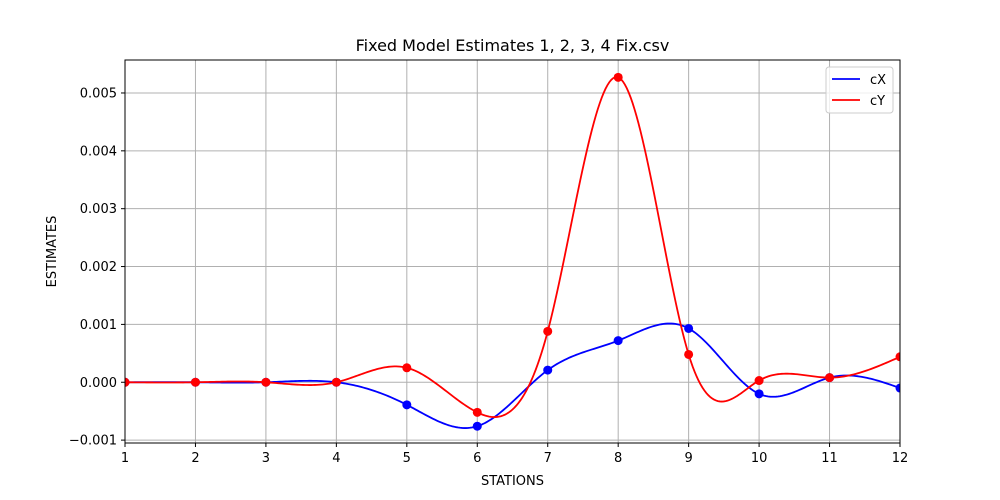 The height and width of the screenshot is (500, 1000). I want to click on y-tick-label: 0.004, so click(98, 151).